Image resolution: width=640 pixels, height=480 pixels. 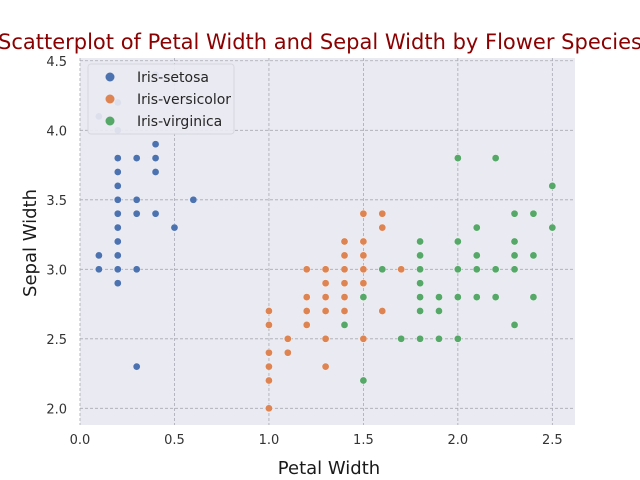 I want to click on y-tick-label: 3.0, so click(x=56, y=270).